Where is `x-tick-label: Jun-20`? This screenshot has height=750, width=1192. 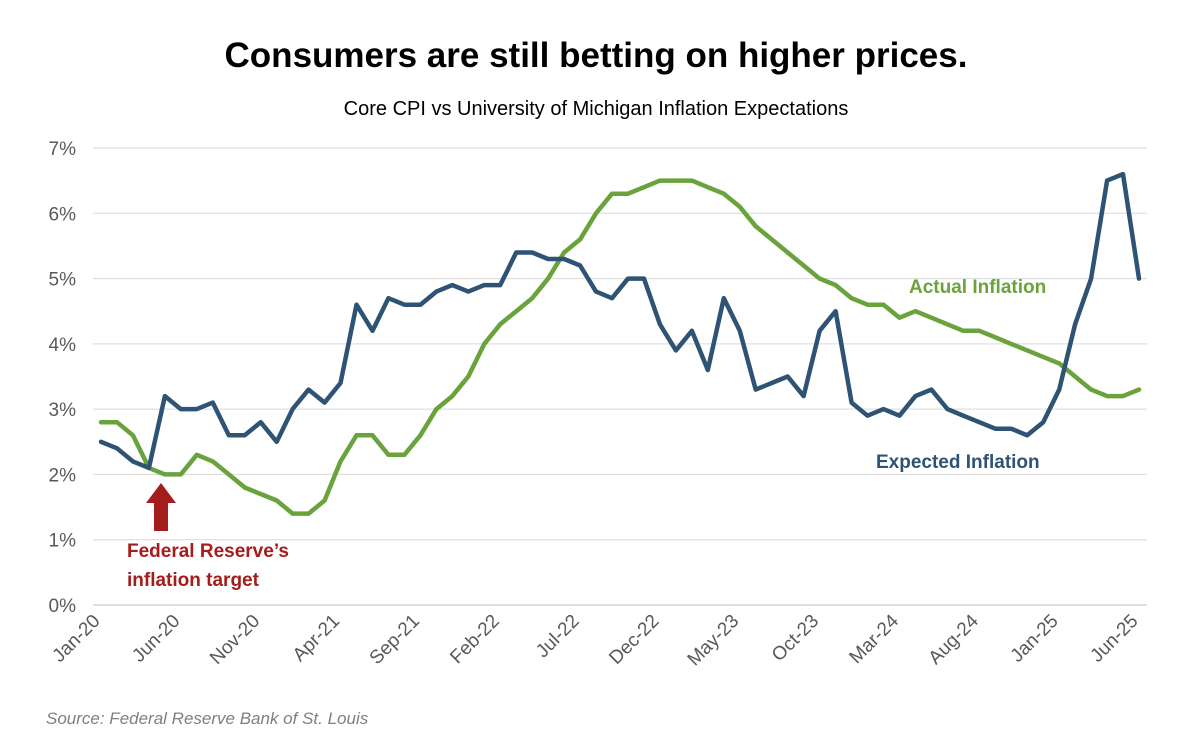
x-tick-label: Jun-20 is located at coordinates (156, 639).